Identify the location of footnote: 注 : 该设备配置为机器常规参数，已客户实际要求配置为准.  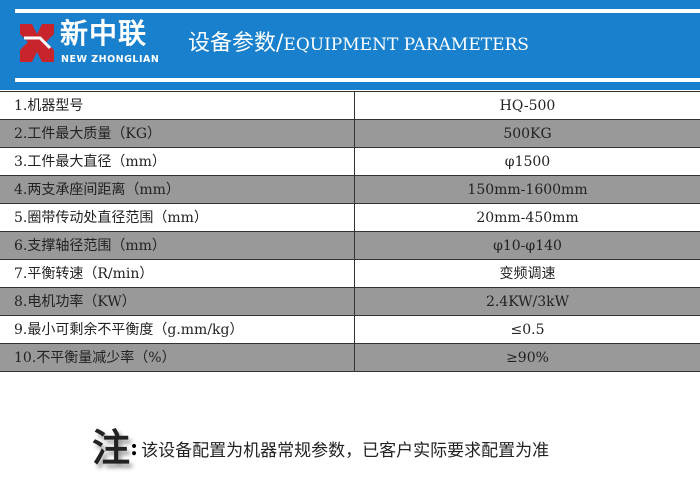
(320, 448).